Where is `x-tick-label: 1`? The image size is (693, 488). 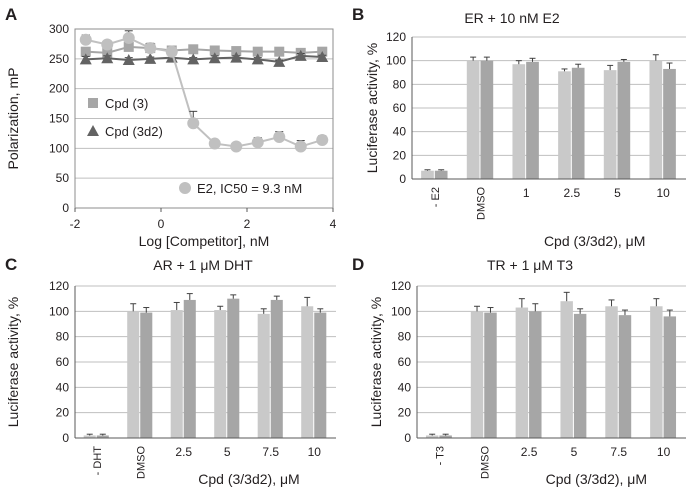
x-tick-label: 1 is located at coordinates (526, 193).